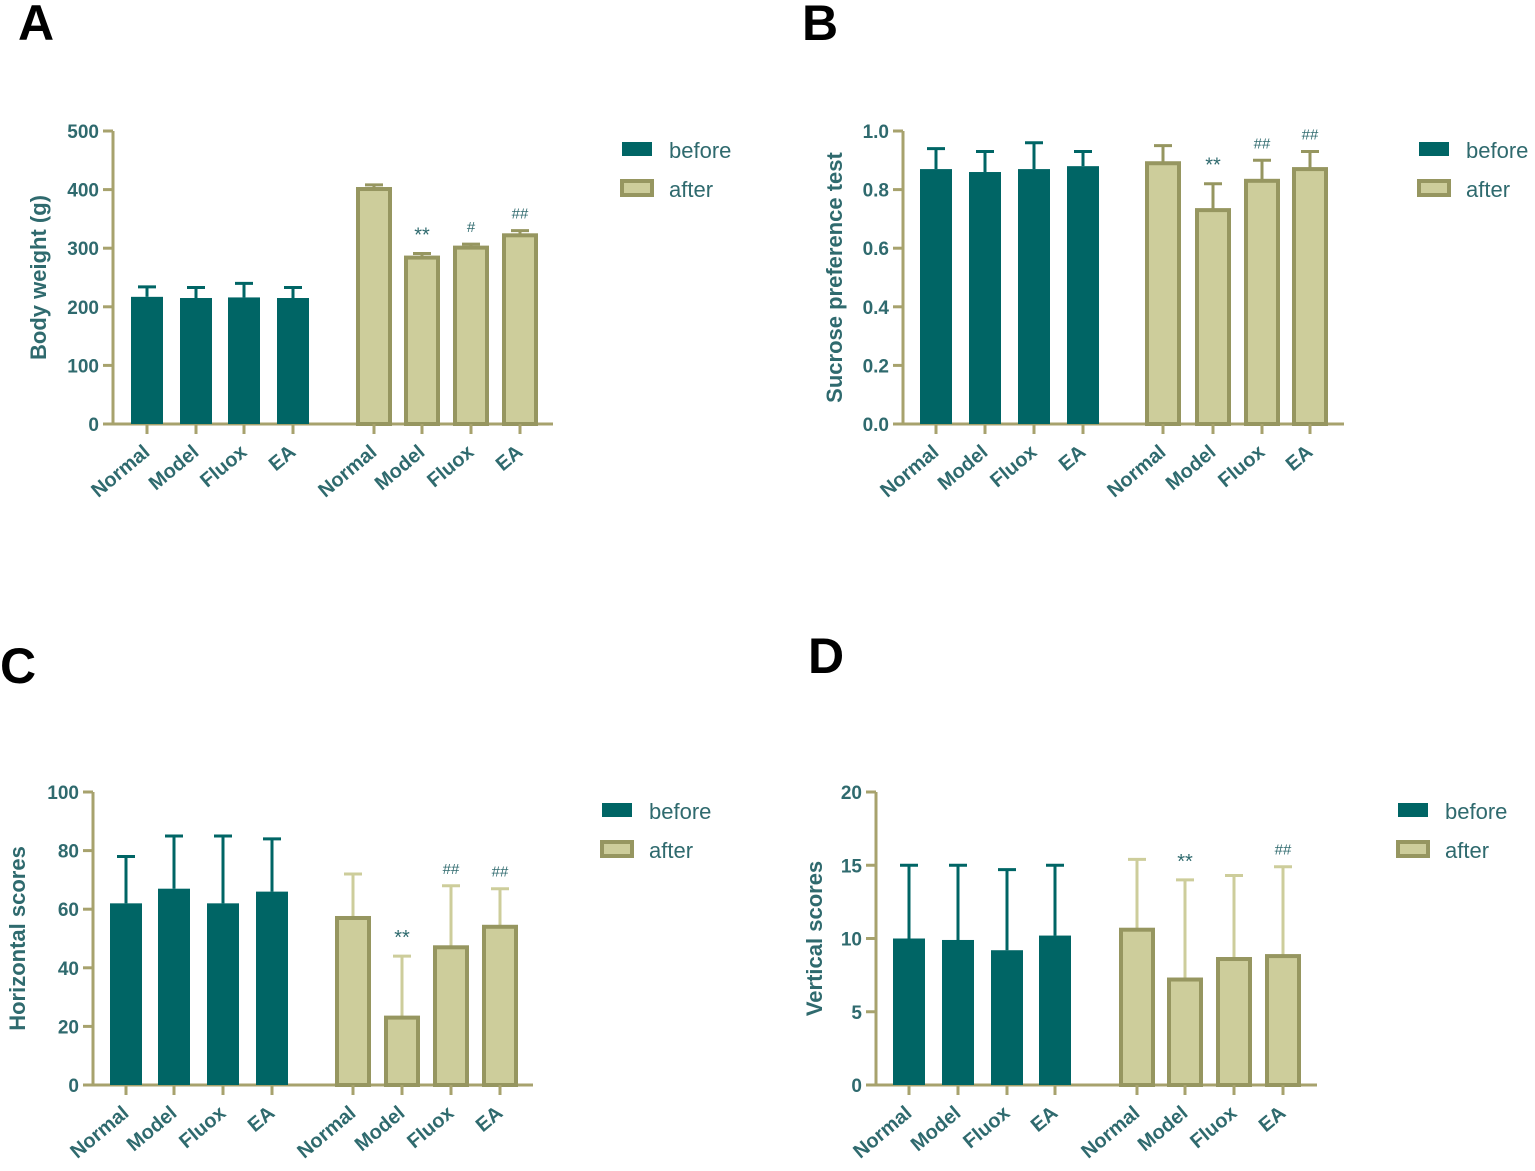 The width and height of the screenshot is (1535, 1171). Describe the element at coordinates (876, 308) in the screenshot. I see `y-tick-label: 0.4` at that location.